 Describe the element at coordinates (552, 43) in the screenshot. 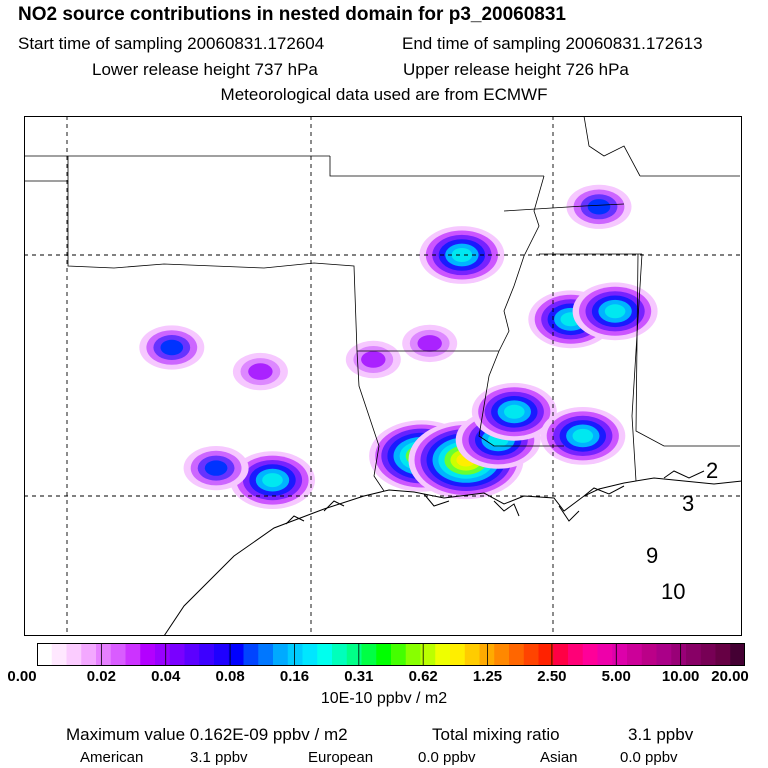

I see `end-time-label: End time of sampling 20060831.172613` at that location.